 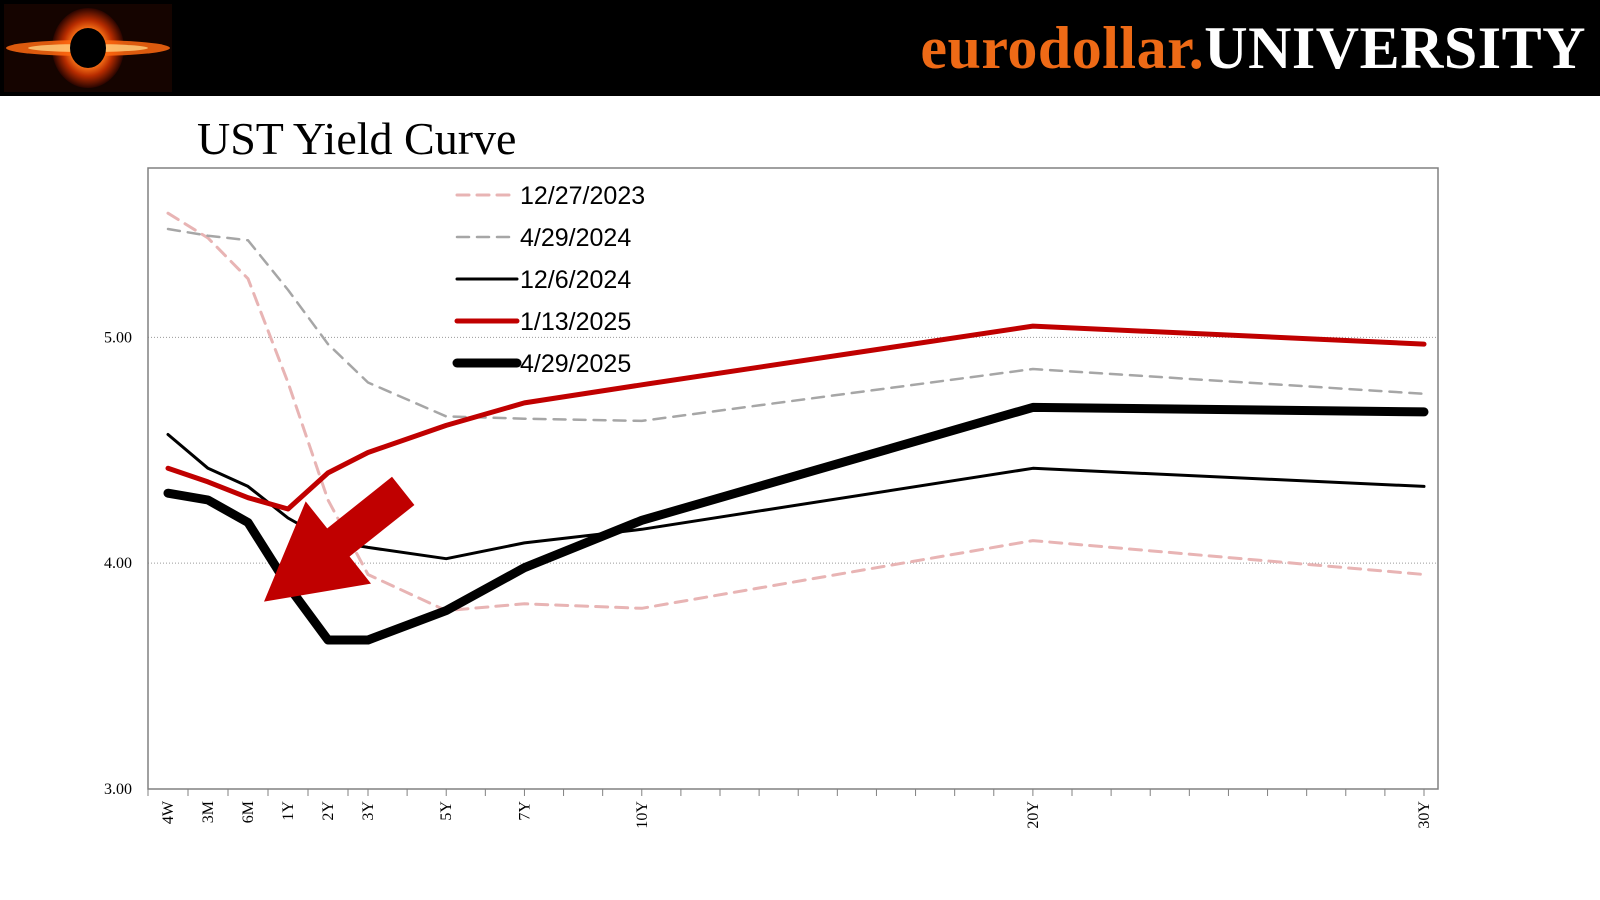 What do you see at coordinates (118, 789) in the screenshot?
I see `y-tick-label: 3.00` at bounding box center [118, 789].